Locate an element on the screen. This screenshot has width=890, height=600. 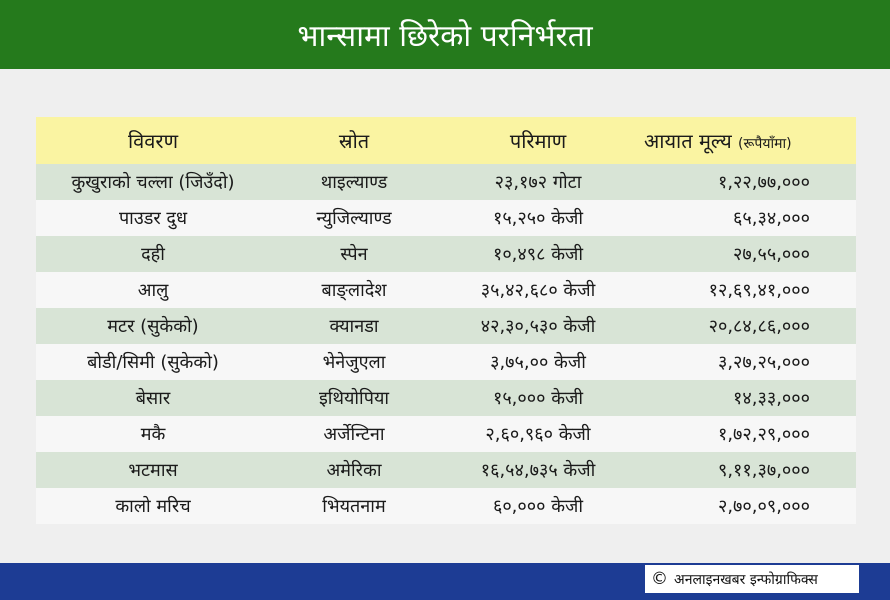
cell-source: इथियोपिया is located at coordinates (354, 398).